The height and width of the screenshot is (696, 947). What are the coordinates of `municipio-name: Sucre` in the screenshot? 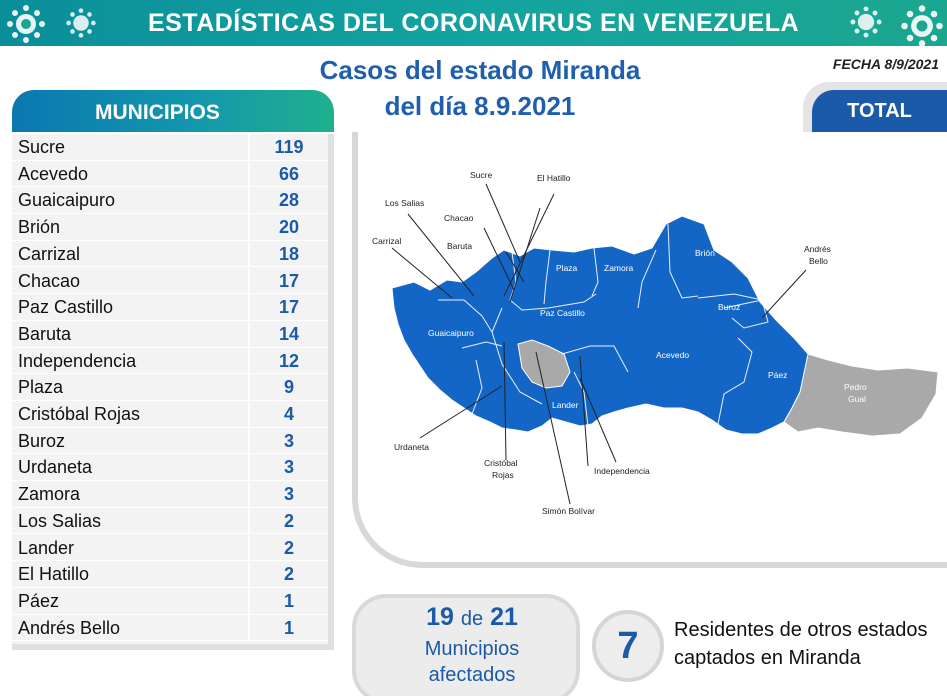 It's located at (42, 147).